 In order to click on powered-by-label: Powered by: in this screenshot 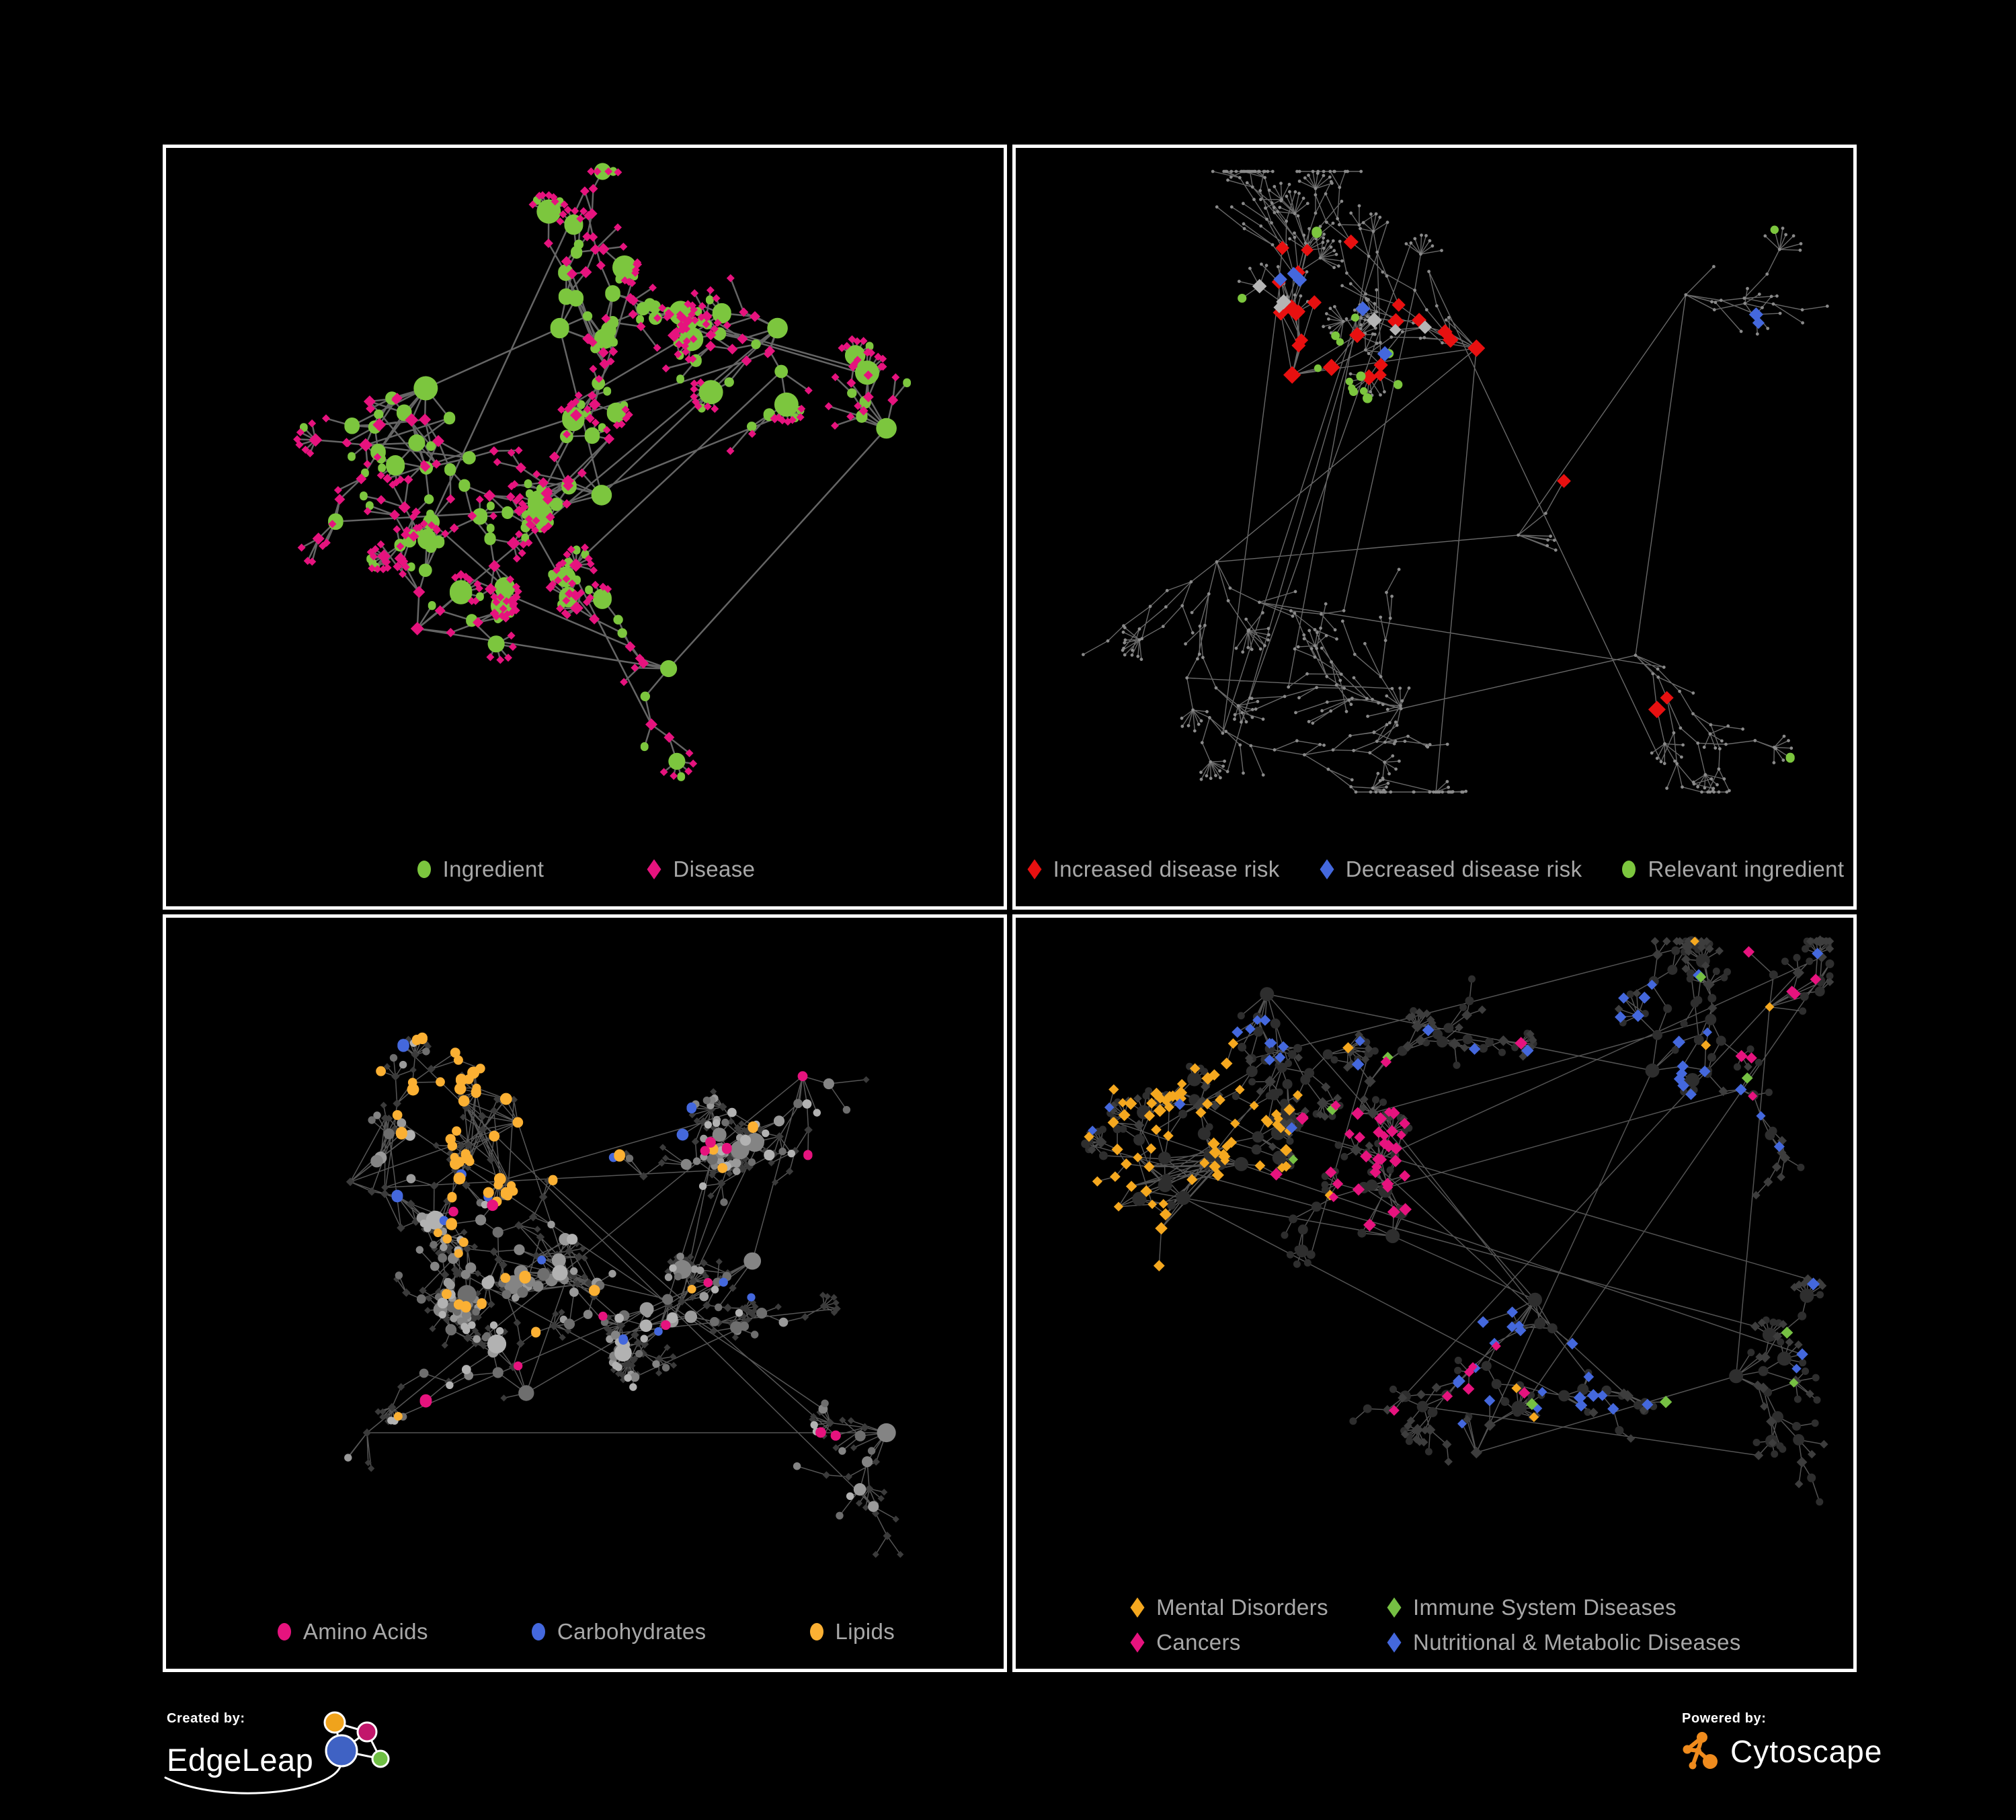, I will do `click(1724, 1718)`.